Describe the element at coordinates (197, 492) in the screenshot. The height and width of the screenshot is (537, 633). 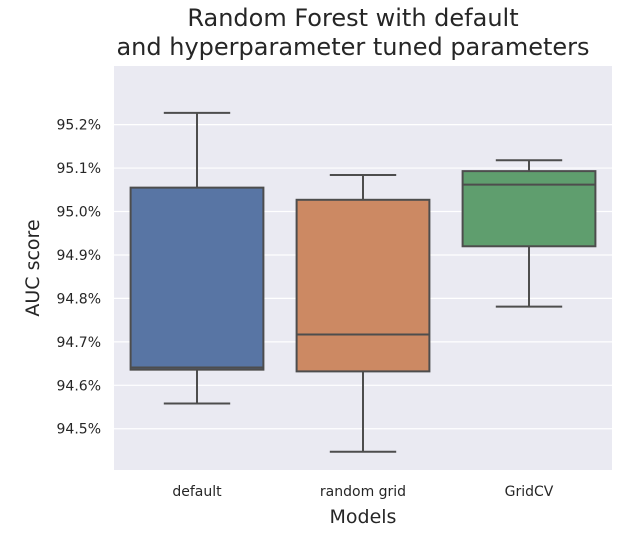
I see `x-tick-label: default` at that location.